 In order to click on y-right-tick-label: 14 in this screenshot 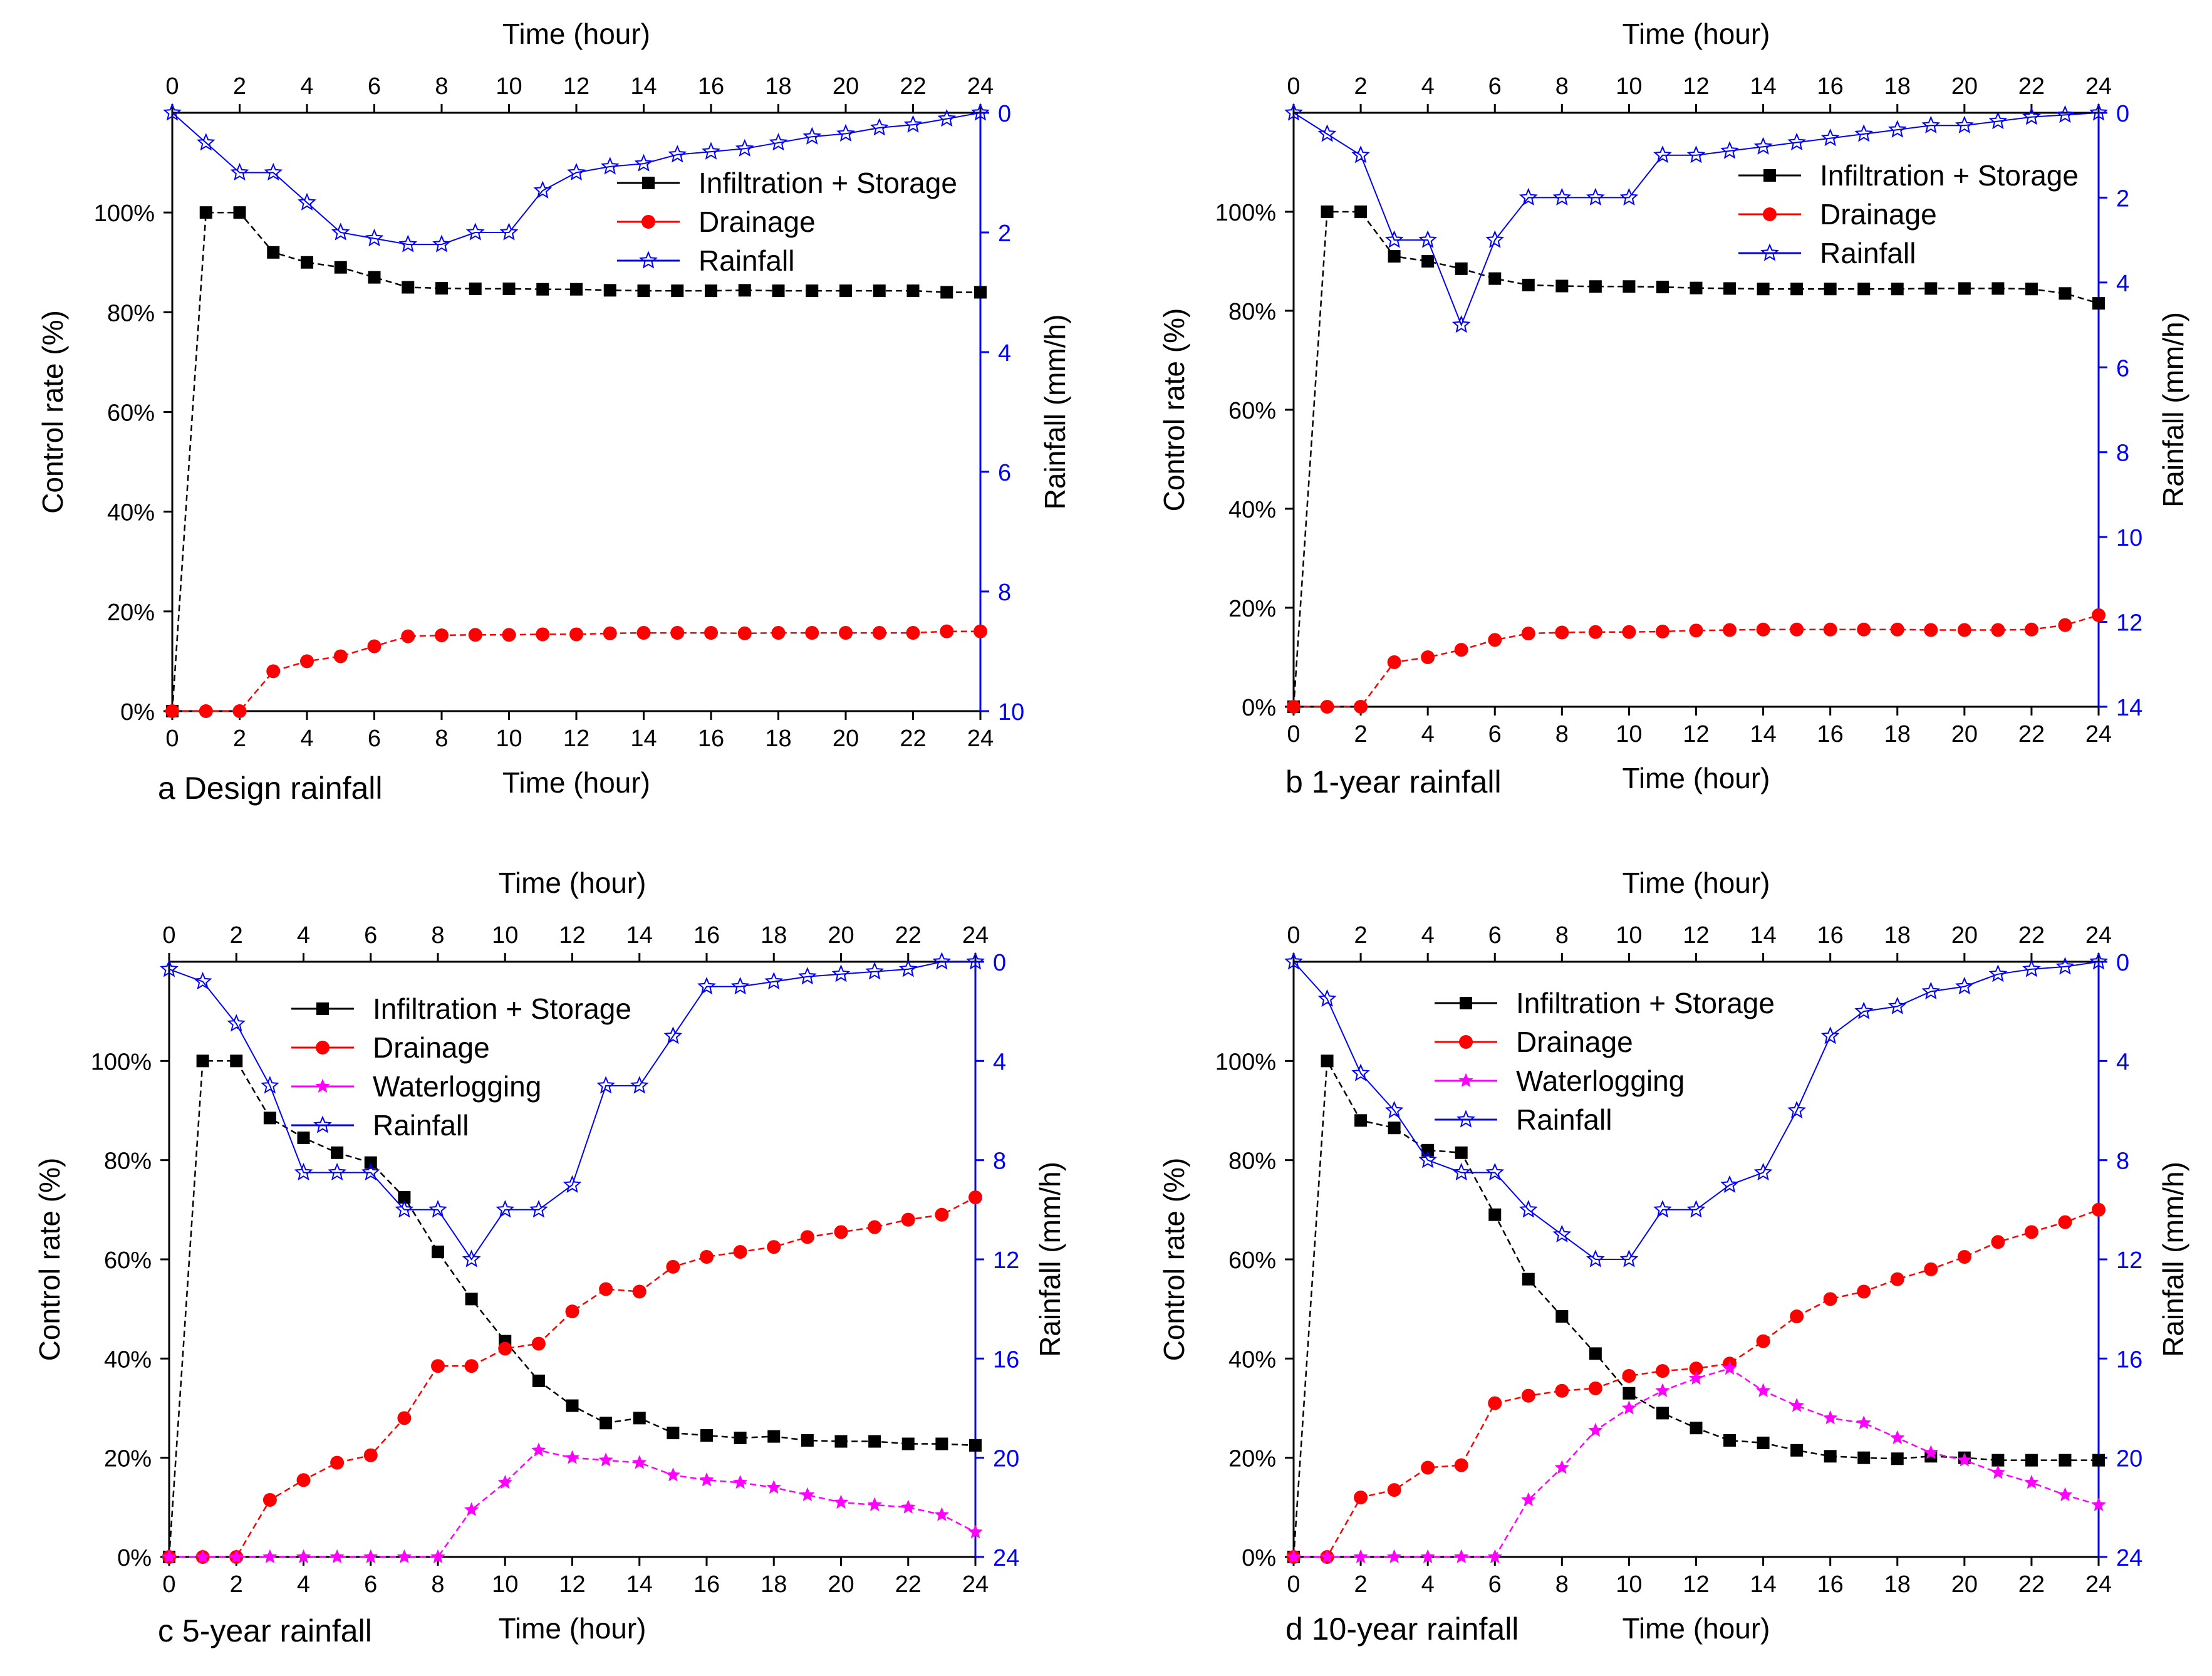, I will do `click(2129, 708)`.